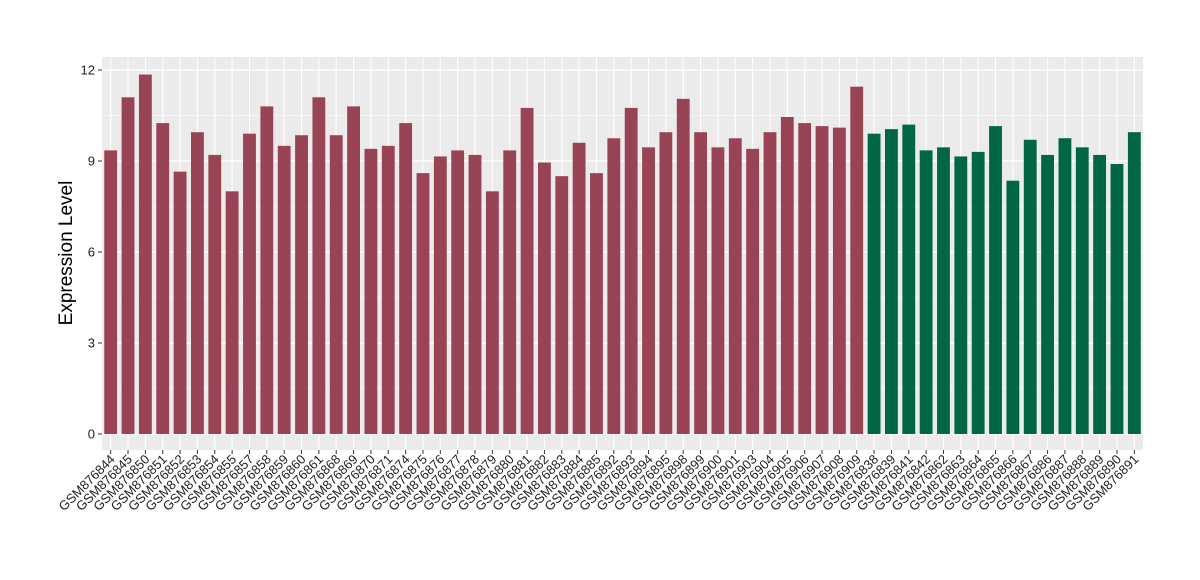  What do you see at coordinates (822, 280) in the screenshot?
I see `bar-GSM876907` at bounding box center [822, 280].